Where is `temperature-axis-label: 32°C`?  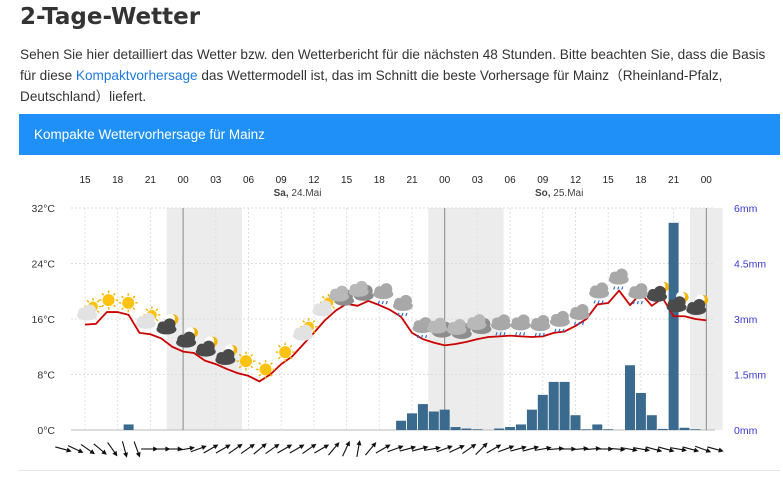 temperature-axis-label: 32°C is located at coordinates (44, 209).